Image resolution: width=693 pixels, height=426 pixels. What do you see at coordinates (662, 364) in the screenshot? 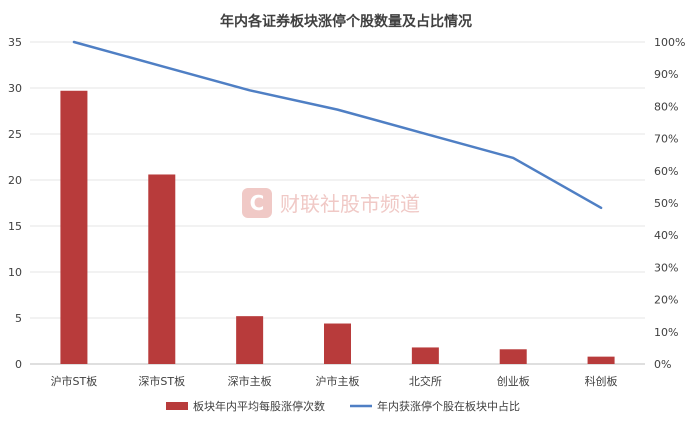
I see `y-right-tick-label: 0%` at bounding box center [662, 364].